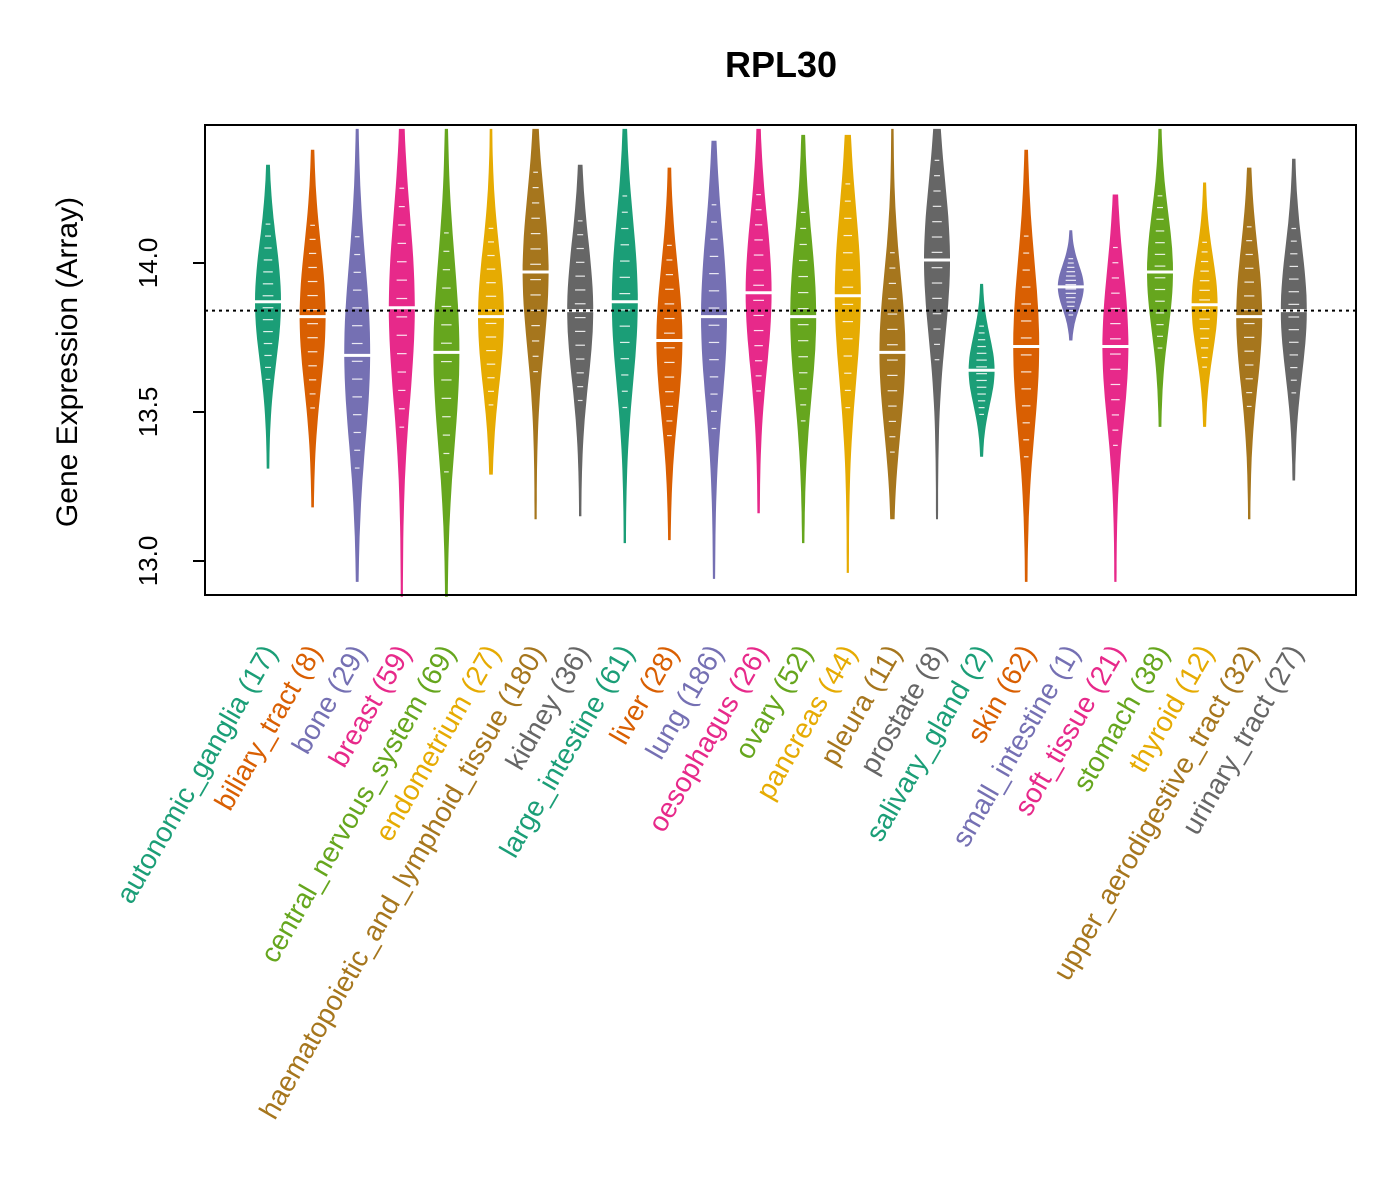  What do you see at coordinates (1249, 343) in the screenshot?
I see `violin-upper_aerodigestive_tract` at bounding box center [1249, 343].